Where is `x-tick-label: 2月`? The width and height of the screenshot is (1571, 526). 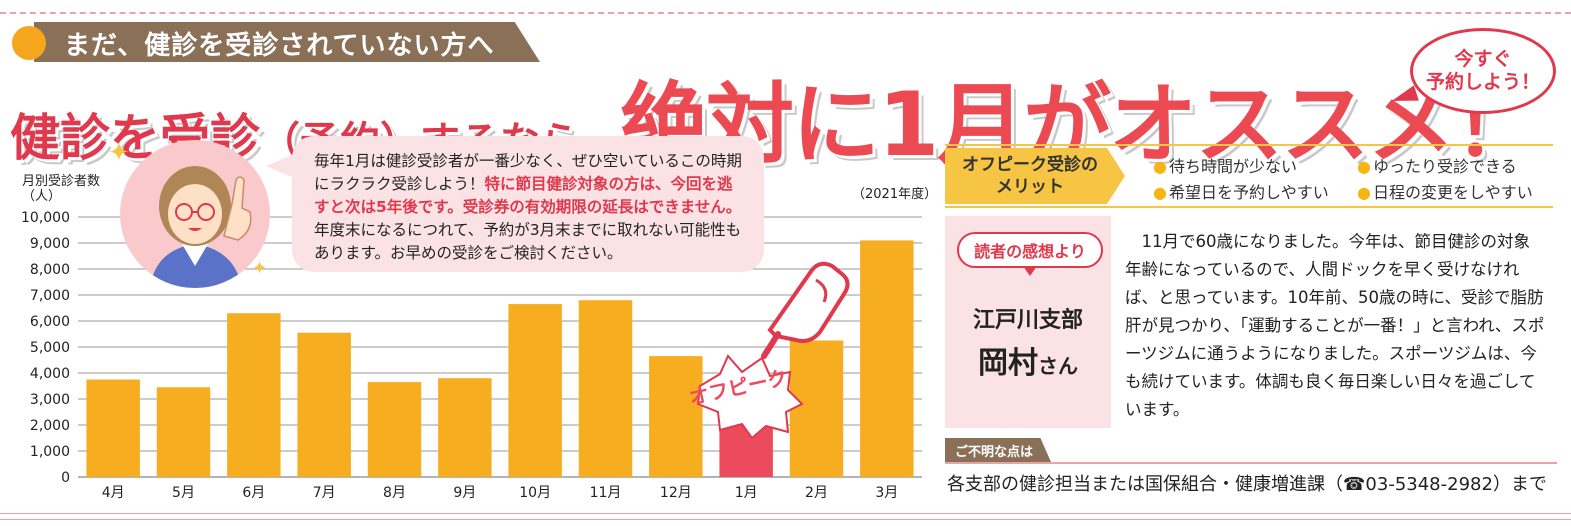 x-tick-label: 2月 is located at coordinates (816, 493).